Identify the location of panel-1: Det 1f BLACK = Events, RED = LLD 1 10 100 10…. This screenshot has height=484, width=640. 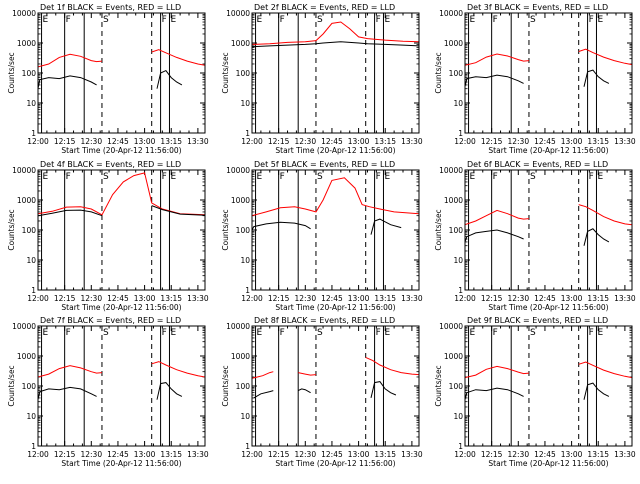
(108, 79).